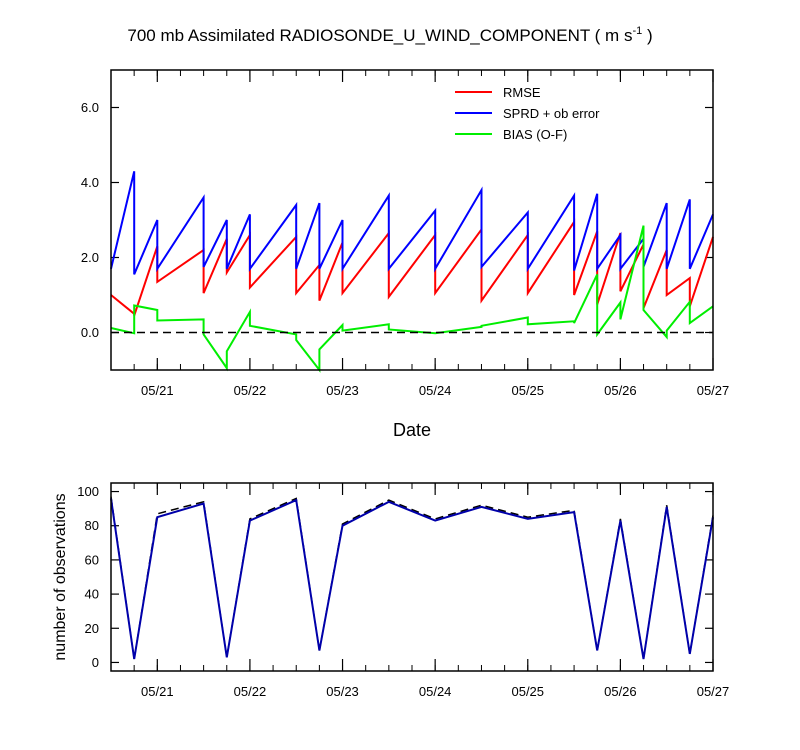 The width and height of the screenshot is (800, 750). Describe the element at coordinates (92, 525) in the screenshot. I see `bottom-ytick-label: 80` at that location.